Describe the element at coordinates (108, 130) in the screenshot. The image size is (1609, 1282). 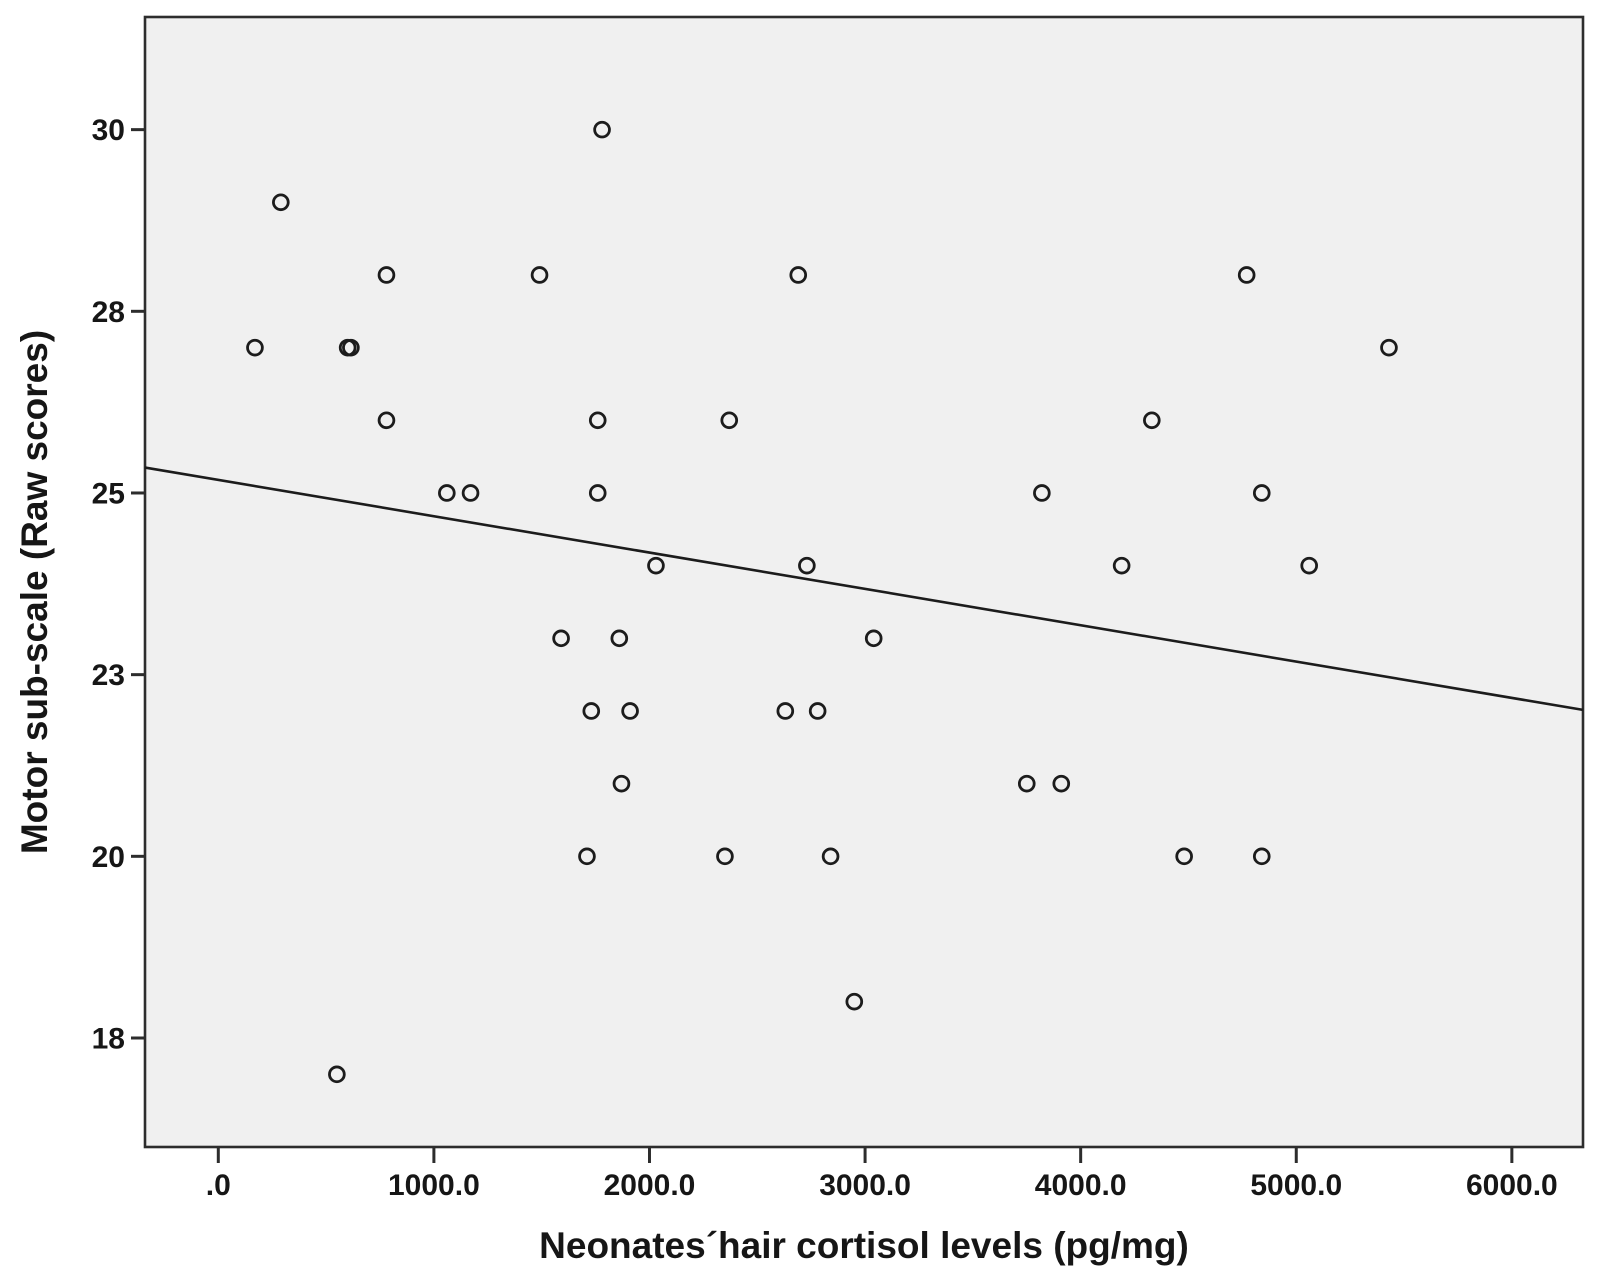
I see `y-tick-label: 30` at that location.